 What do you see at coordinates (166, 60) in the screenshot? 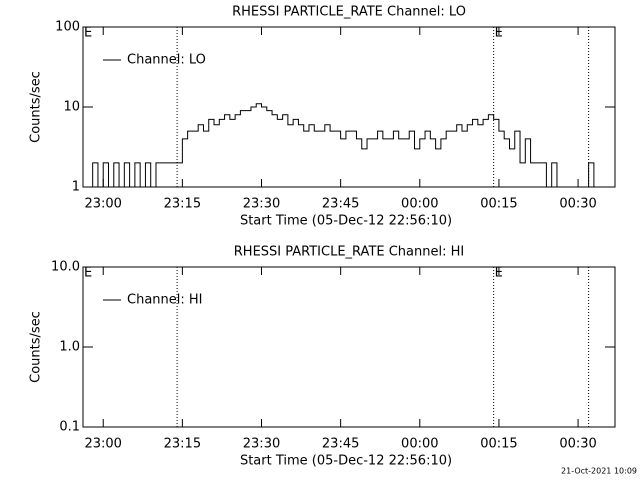
I see `legend-label: Channel: LO` at bounding box center [166, 60].